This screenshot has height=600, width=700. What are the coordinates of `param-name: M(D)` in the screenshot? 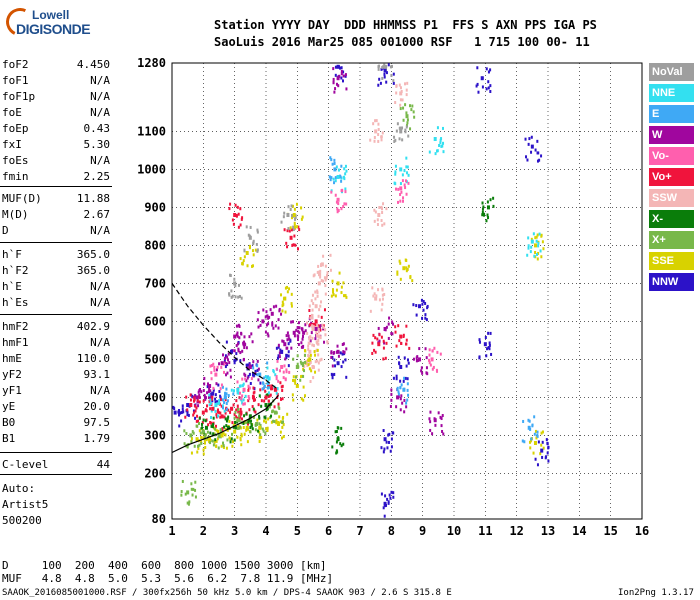 It's located at (15, 214).